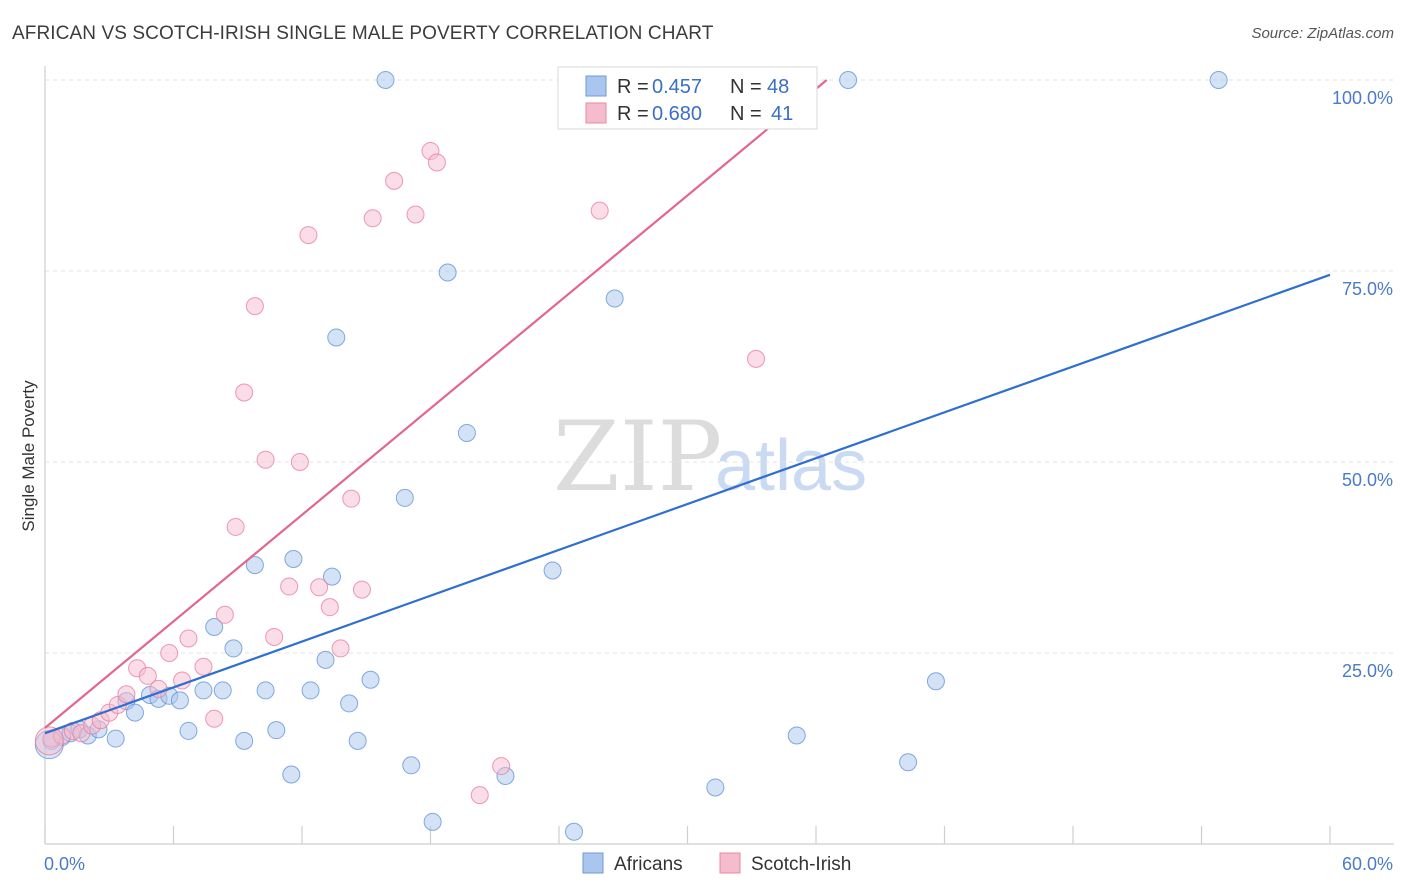 This screenshot has width=1406, height=892. I want to click on legend-n-value-africans: 48, so click(778, 87).